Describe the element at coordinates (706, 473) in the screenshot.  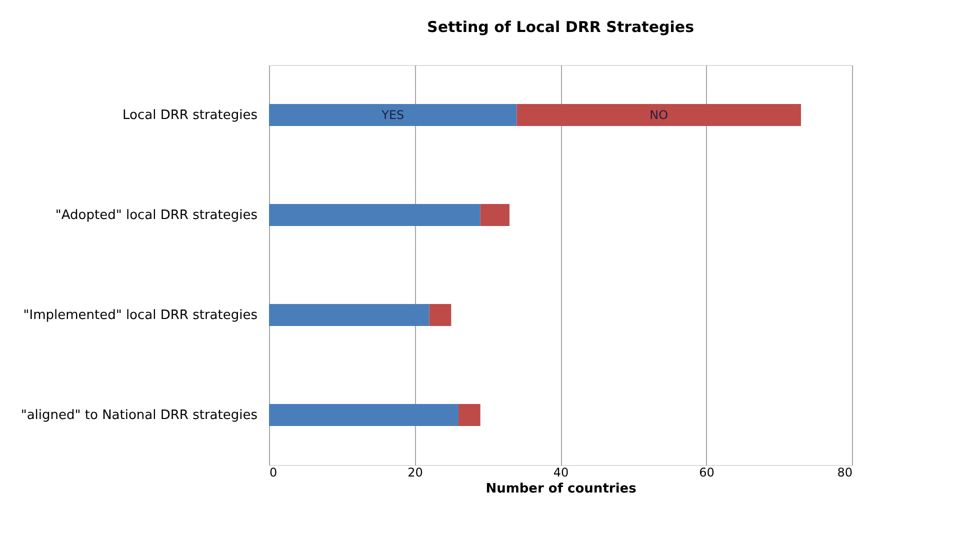
I see `x-tick-label: 60` at that location.